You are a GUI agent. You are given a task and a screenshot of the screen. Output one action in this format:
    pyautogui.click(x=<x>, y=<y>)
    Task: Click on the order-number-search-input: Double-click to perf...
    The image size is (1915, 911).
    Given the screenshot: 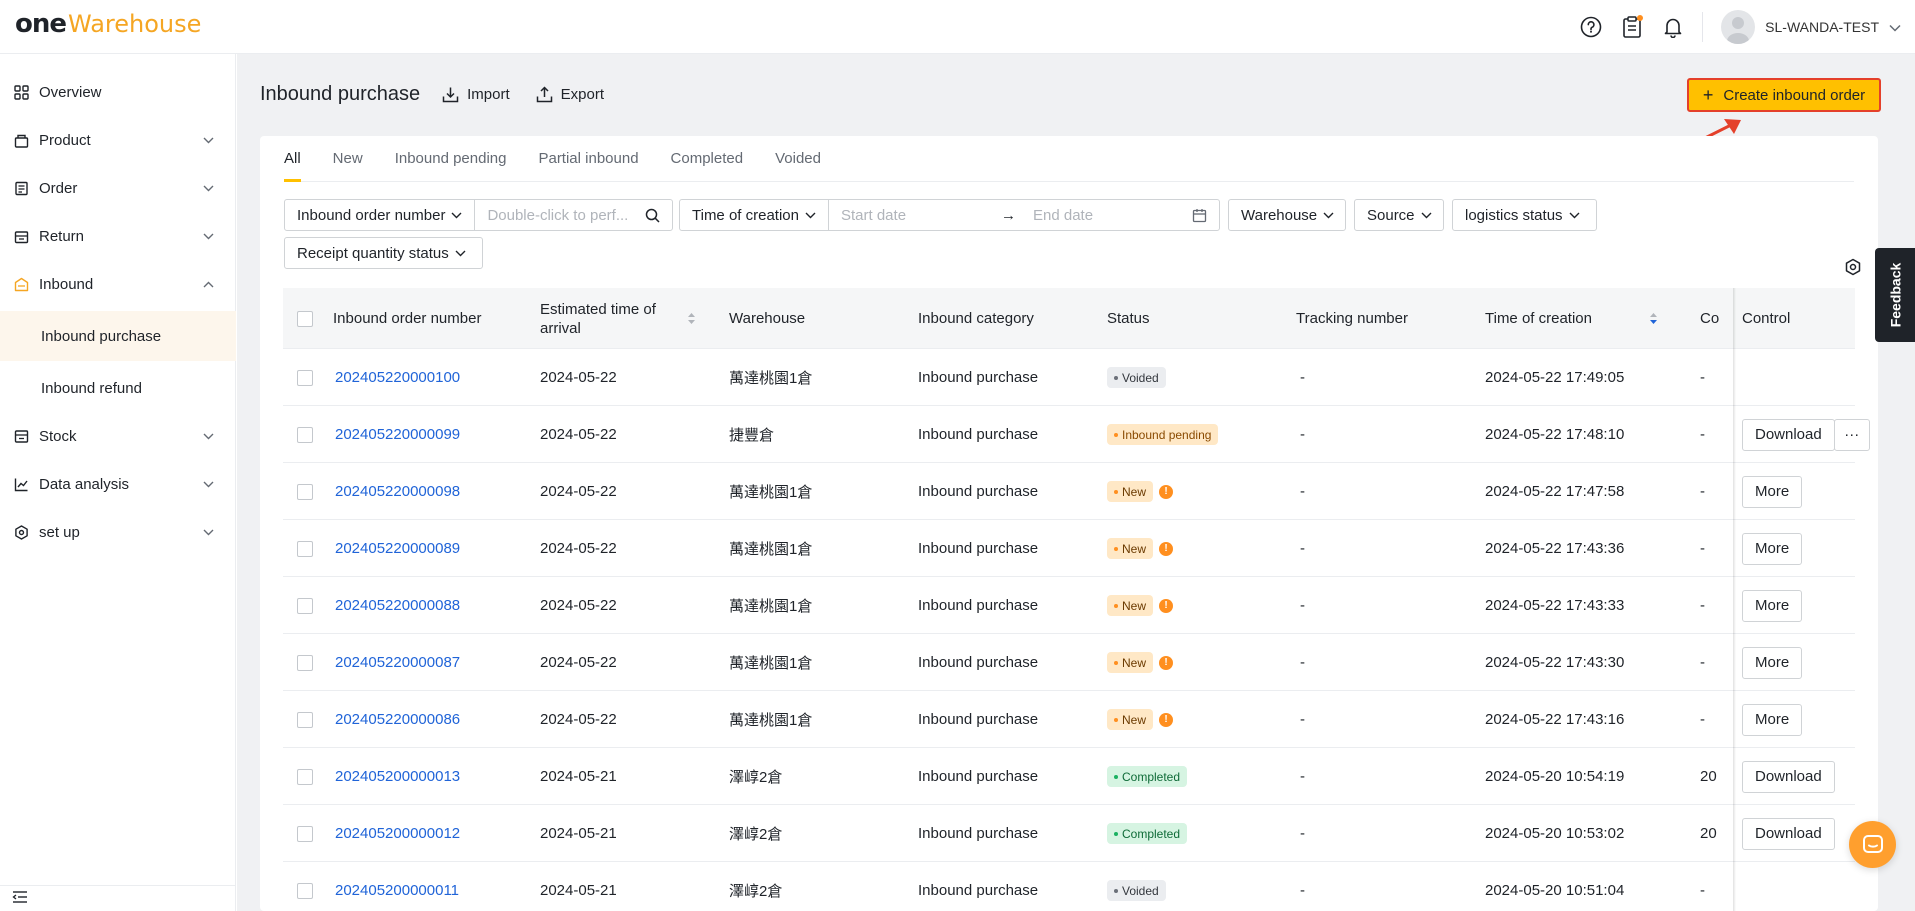 What is the action you would take?
    pyautogui.click(x=573, y=215)
    